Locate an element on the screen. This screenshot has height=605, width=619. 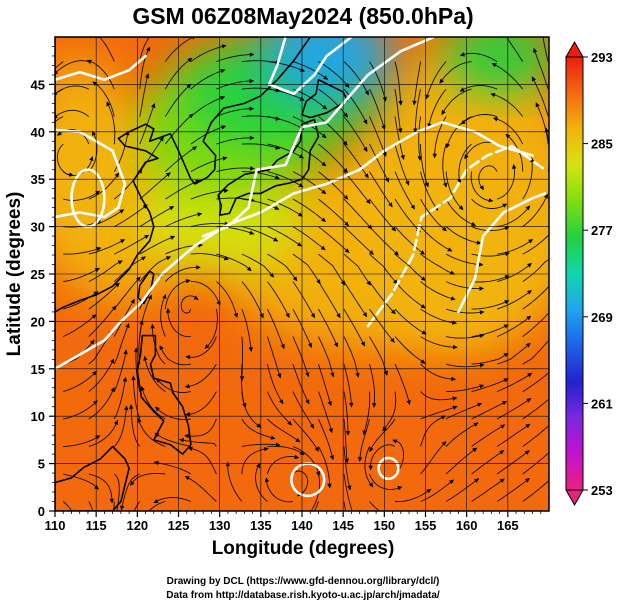
colorbar-min-arrow is located at coordinates (574, 498).